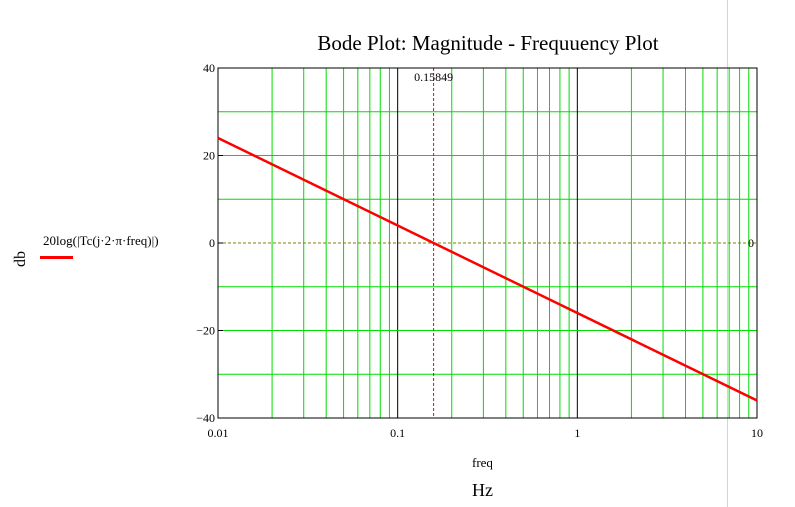 The height and width of the screenshot is (507, 795). What do you see at coordinates (209, 156) in the screenshot?
I see `y-tick-label: 20` at bounding box center [209, 156].